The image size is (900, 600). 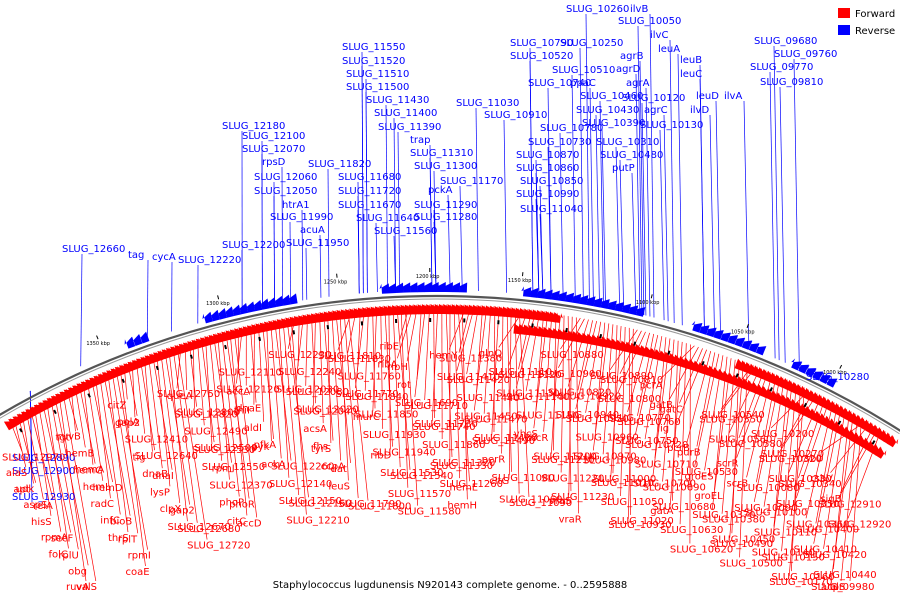 What do you see at coordinates (627, 142) in the screenshot?
I see `reverse-gene-label: SLUG_10310` at bounding box center [627, 142].